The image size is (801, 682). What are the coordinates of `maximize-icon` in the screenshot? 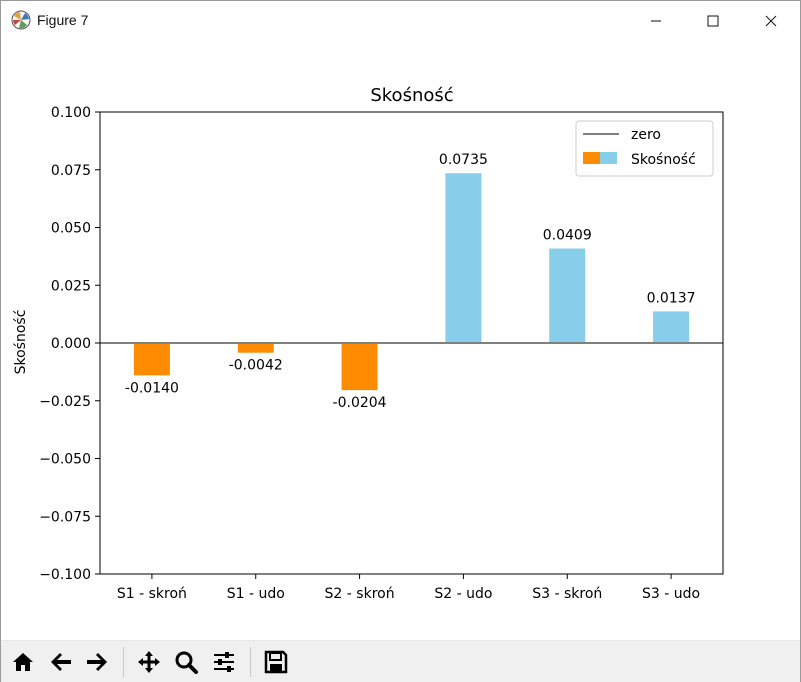 It's located at (713, 20).